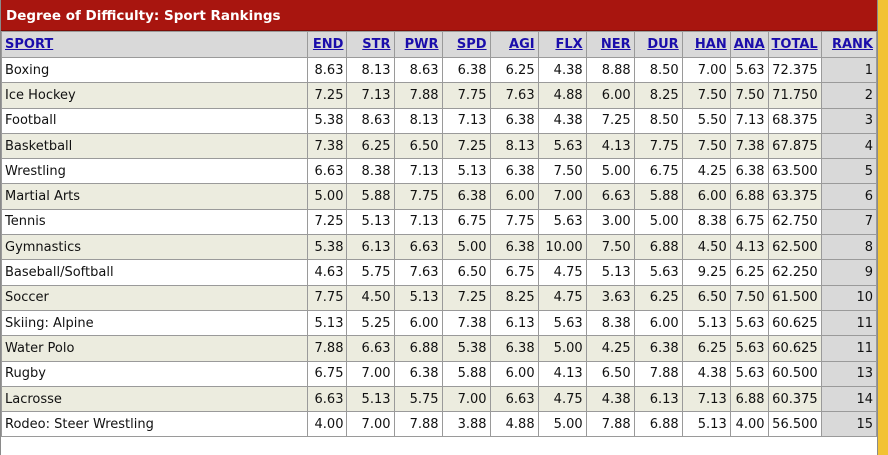 The image size is (888, 455). What do you see at coordinates (706, 196) in the screenshot?
I see `cell-han: 6.00` at bounding box center [706, 196].